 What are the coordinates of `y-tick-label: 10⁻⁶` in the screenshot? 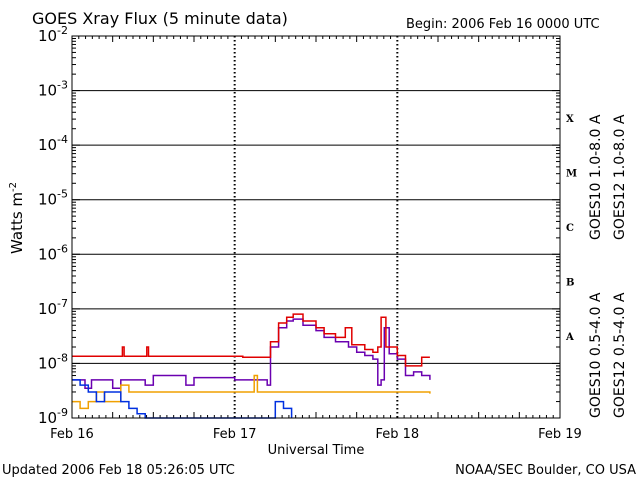 It's located at (53, 252).